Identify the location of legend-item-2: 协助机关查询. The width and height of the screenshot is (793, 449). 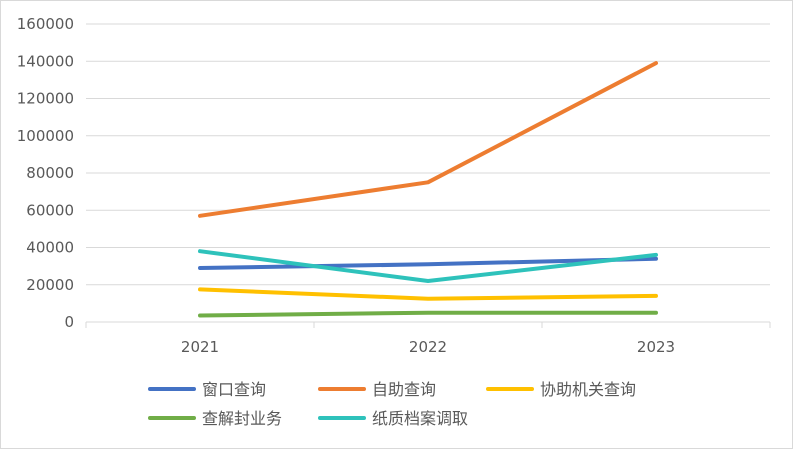
(561, 389).